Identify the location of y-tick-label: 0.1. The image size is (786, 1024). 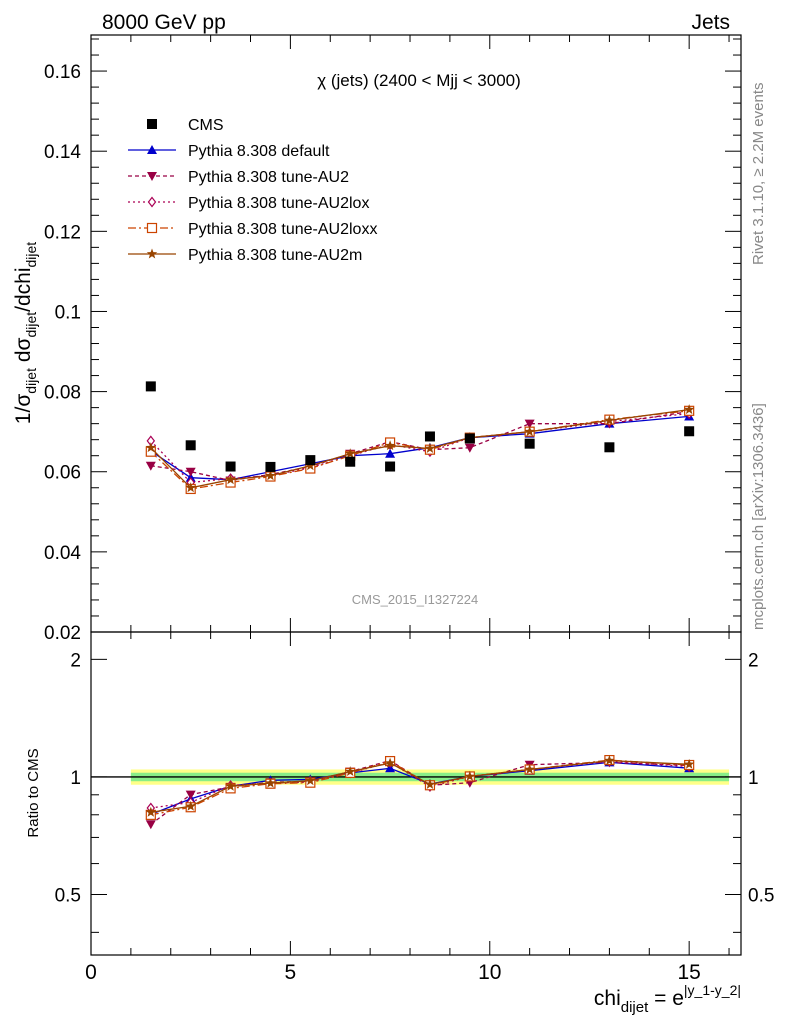
(68, 312).